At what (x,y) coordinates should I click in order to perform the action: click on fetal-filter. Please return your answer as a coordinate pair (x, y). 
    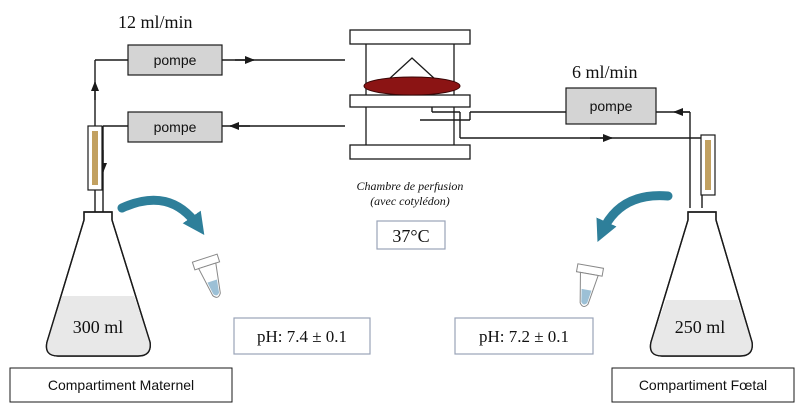
    Looking at the image, I should click on (708, 165).